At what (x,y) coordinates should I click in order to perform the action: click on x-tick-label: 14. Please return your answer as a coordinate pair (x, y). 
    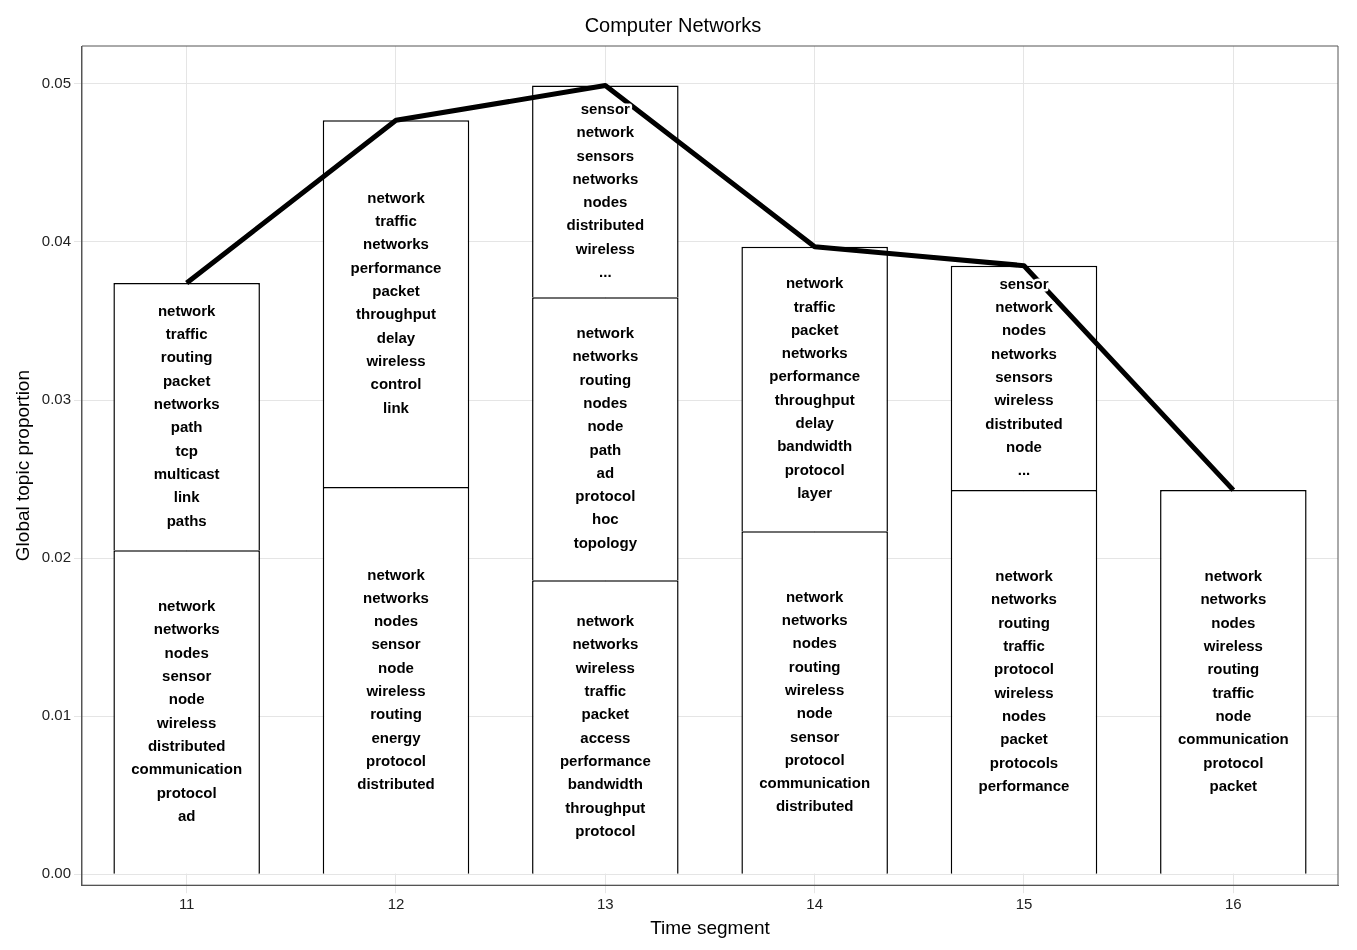
    Looking at the image, I should click on (815, 904).